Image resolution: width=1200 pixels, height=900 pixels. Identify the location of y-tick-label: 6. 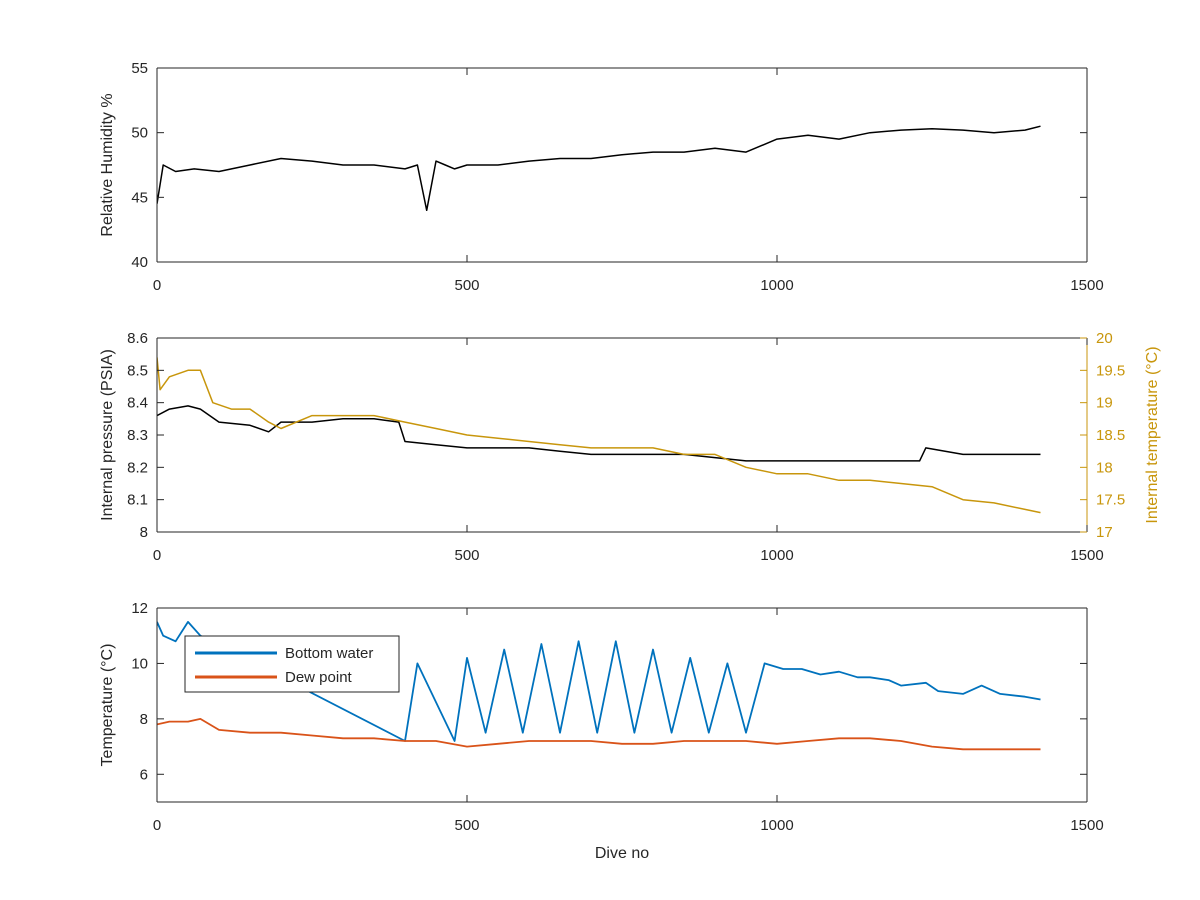
(144, 774).